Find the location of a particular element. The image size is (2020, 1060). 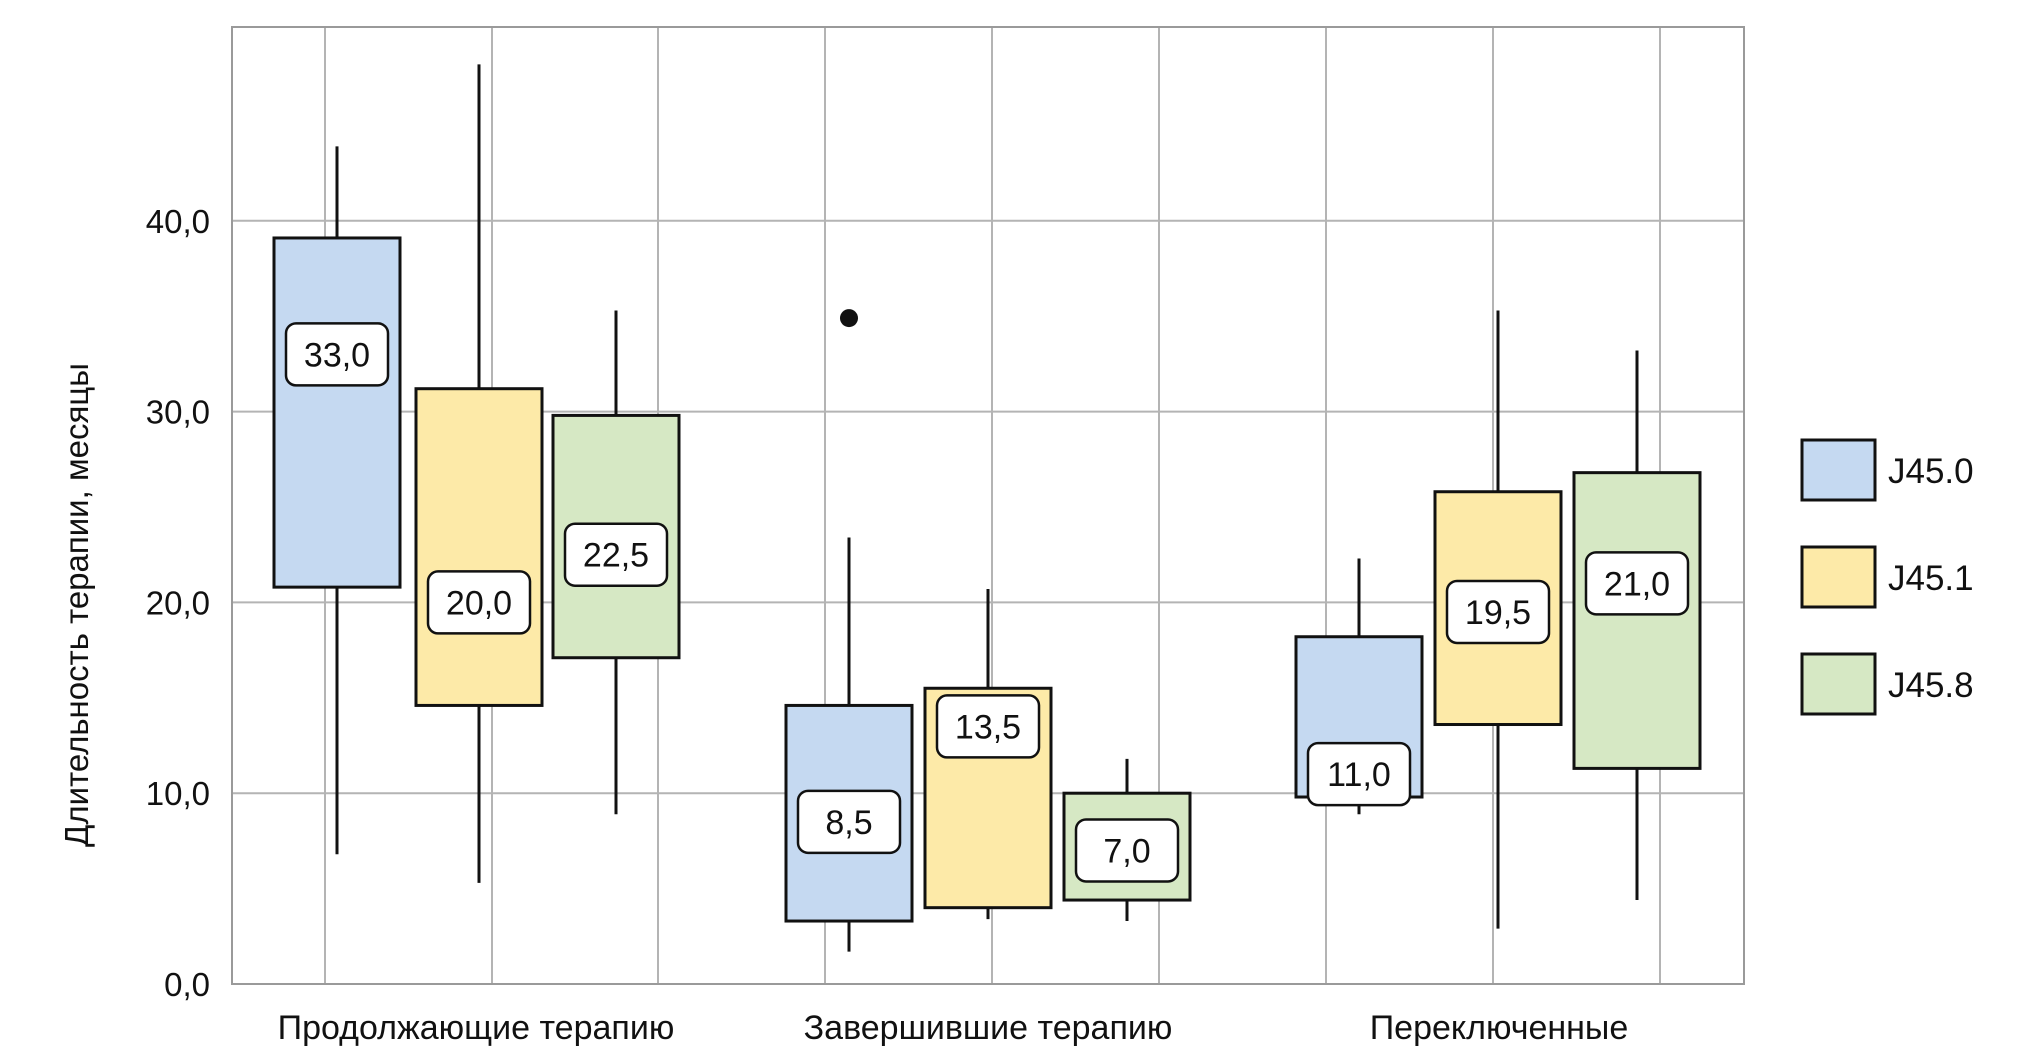

y-tick-label: 10,0 is located at coordinates (178, 793).